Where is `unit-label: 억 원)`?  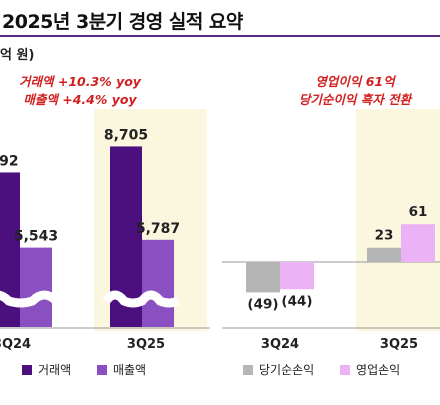
unit-label: 억 원) is located at coordinates (17, 55).